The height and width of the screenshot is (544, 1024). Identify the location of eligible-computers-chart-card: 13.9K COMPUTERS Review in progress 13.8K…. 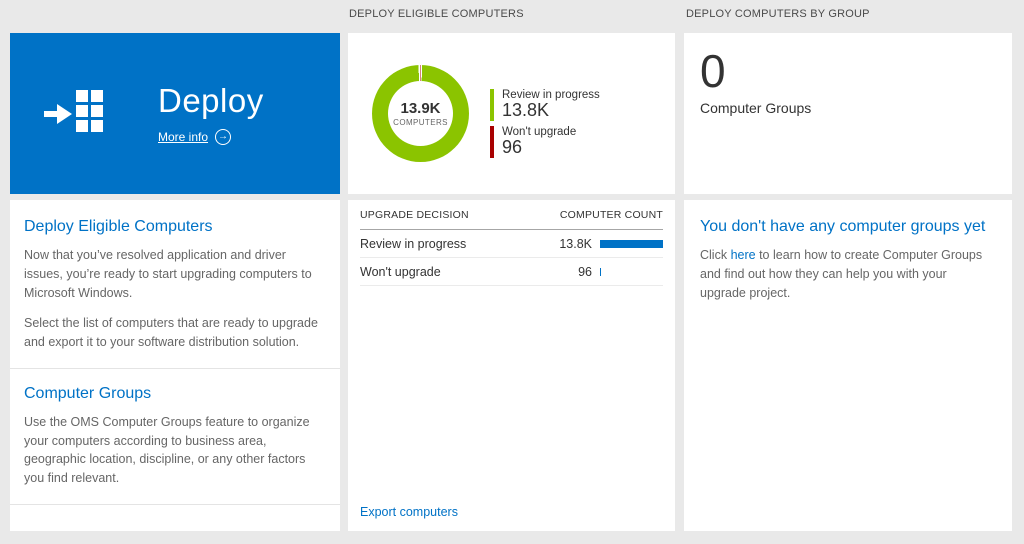
(511, 113).